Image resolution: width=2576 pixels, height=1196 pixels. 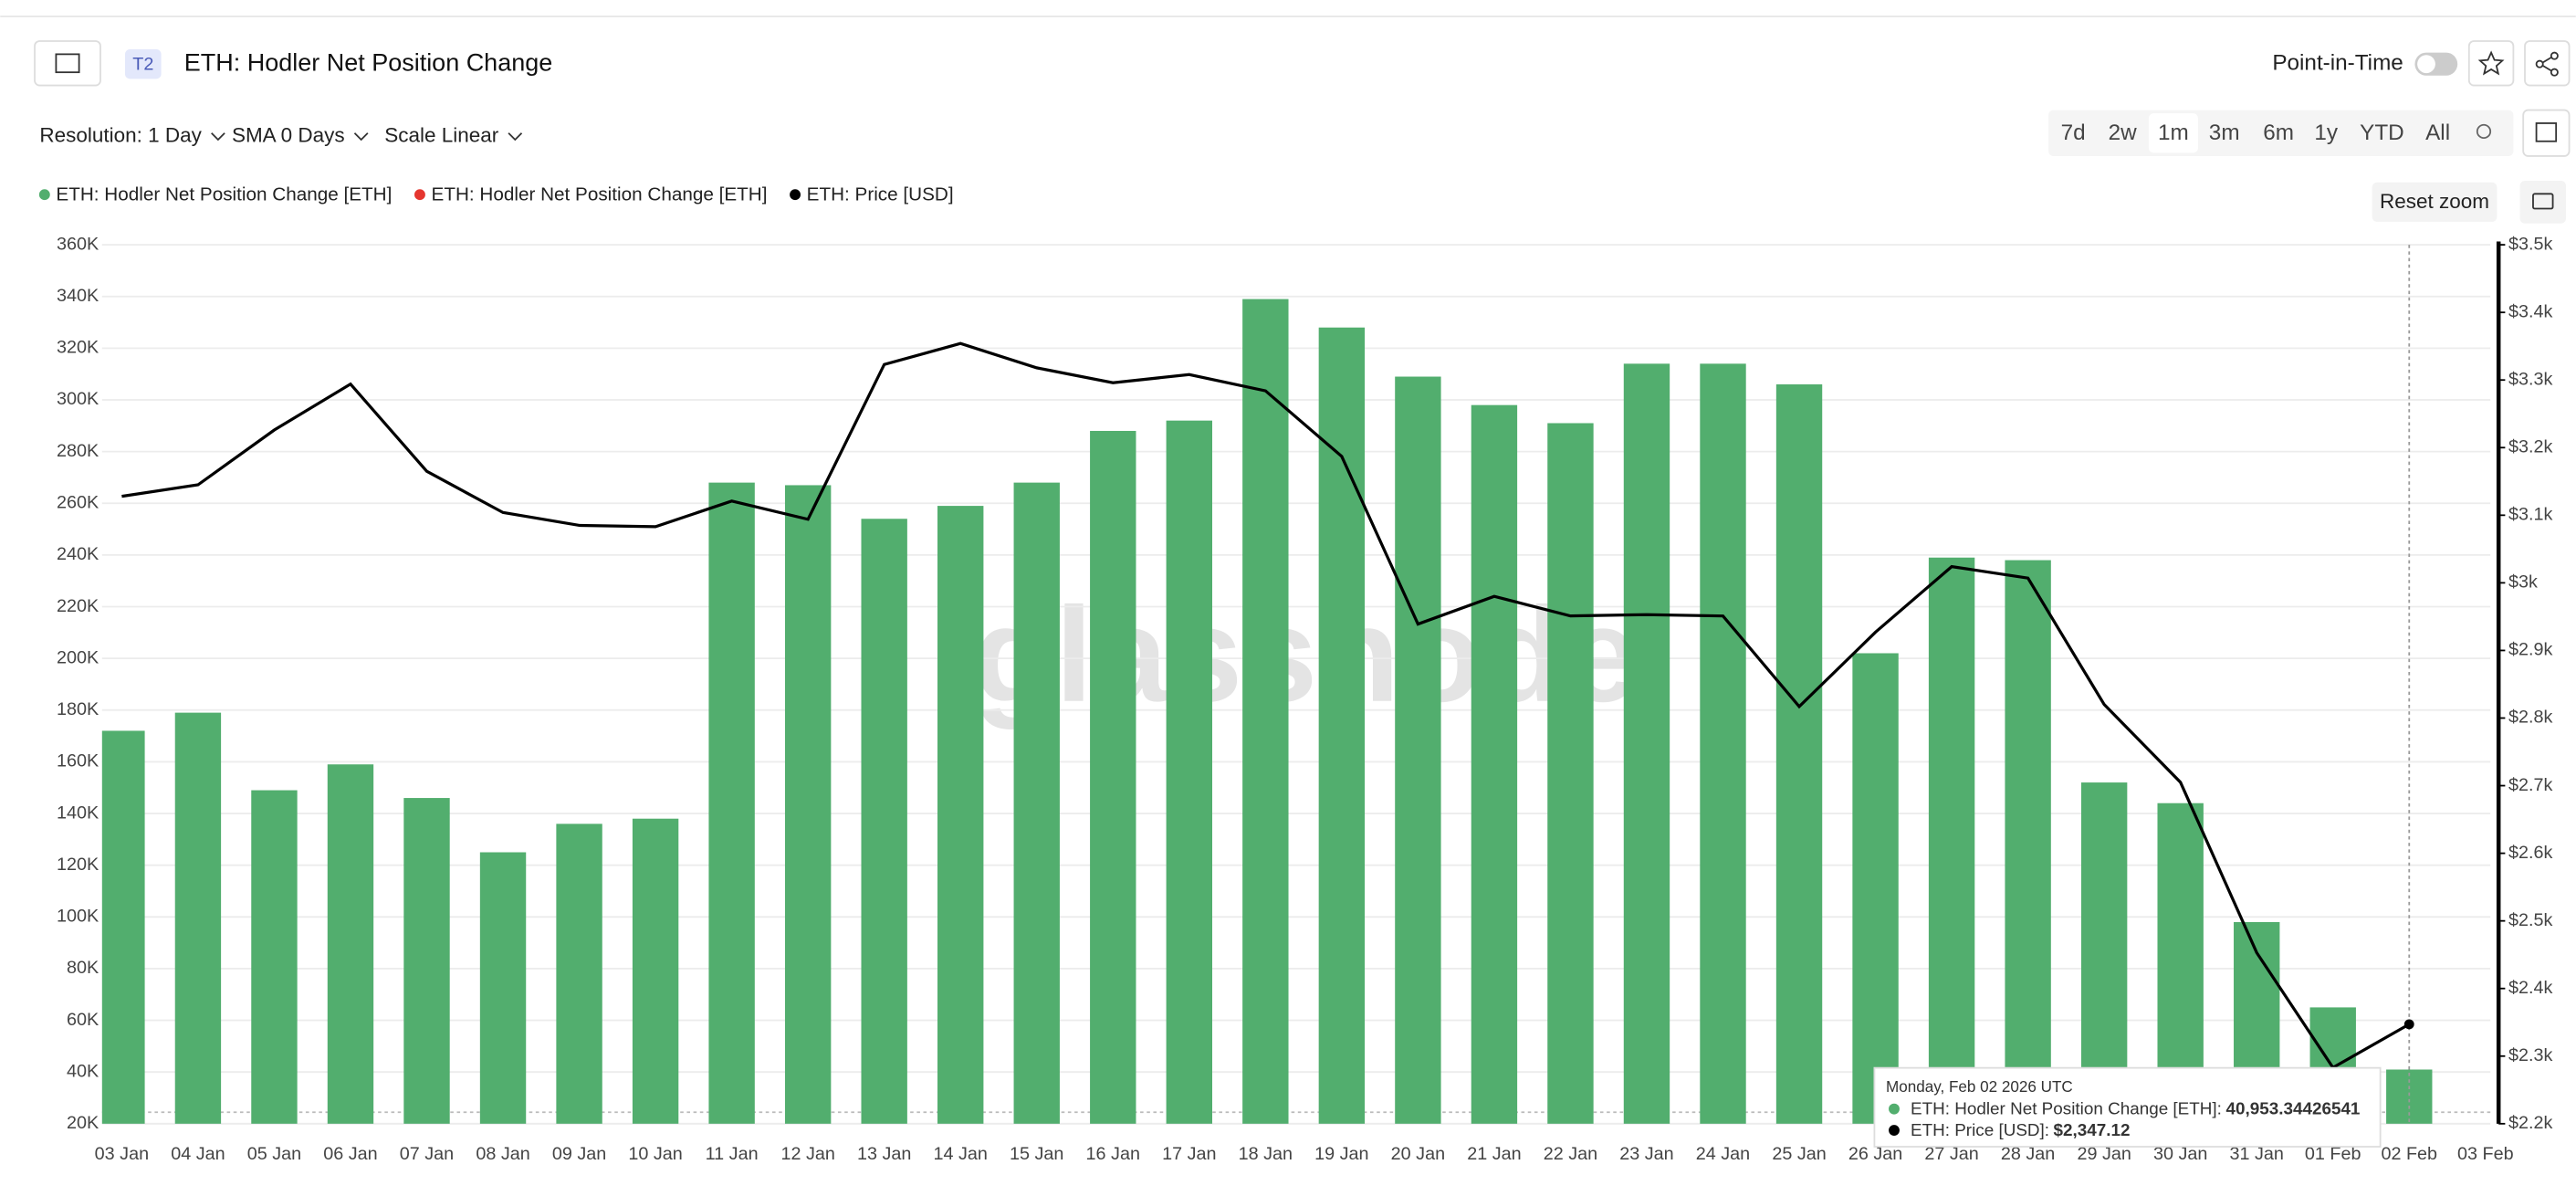 What do you see at coordinates (78, 554) in the screenshot?
I see `y-tick-label: 240K` at bounding box center [78, 554].